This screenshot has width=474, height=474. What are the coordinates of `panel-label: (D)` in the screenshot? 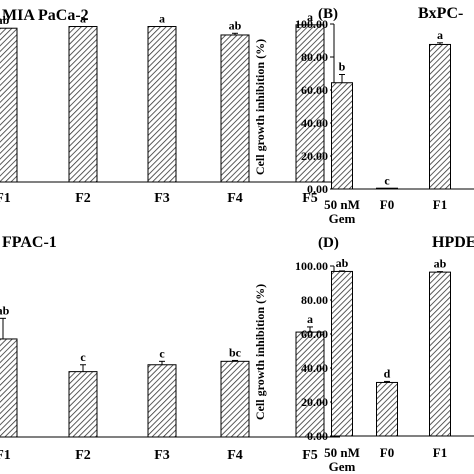 It's located at (328, 243).